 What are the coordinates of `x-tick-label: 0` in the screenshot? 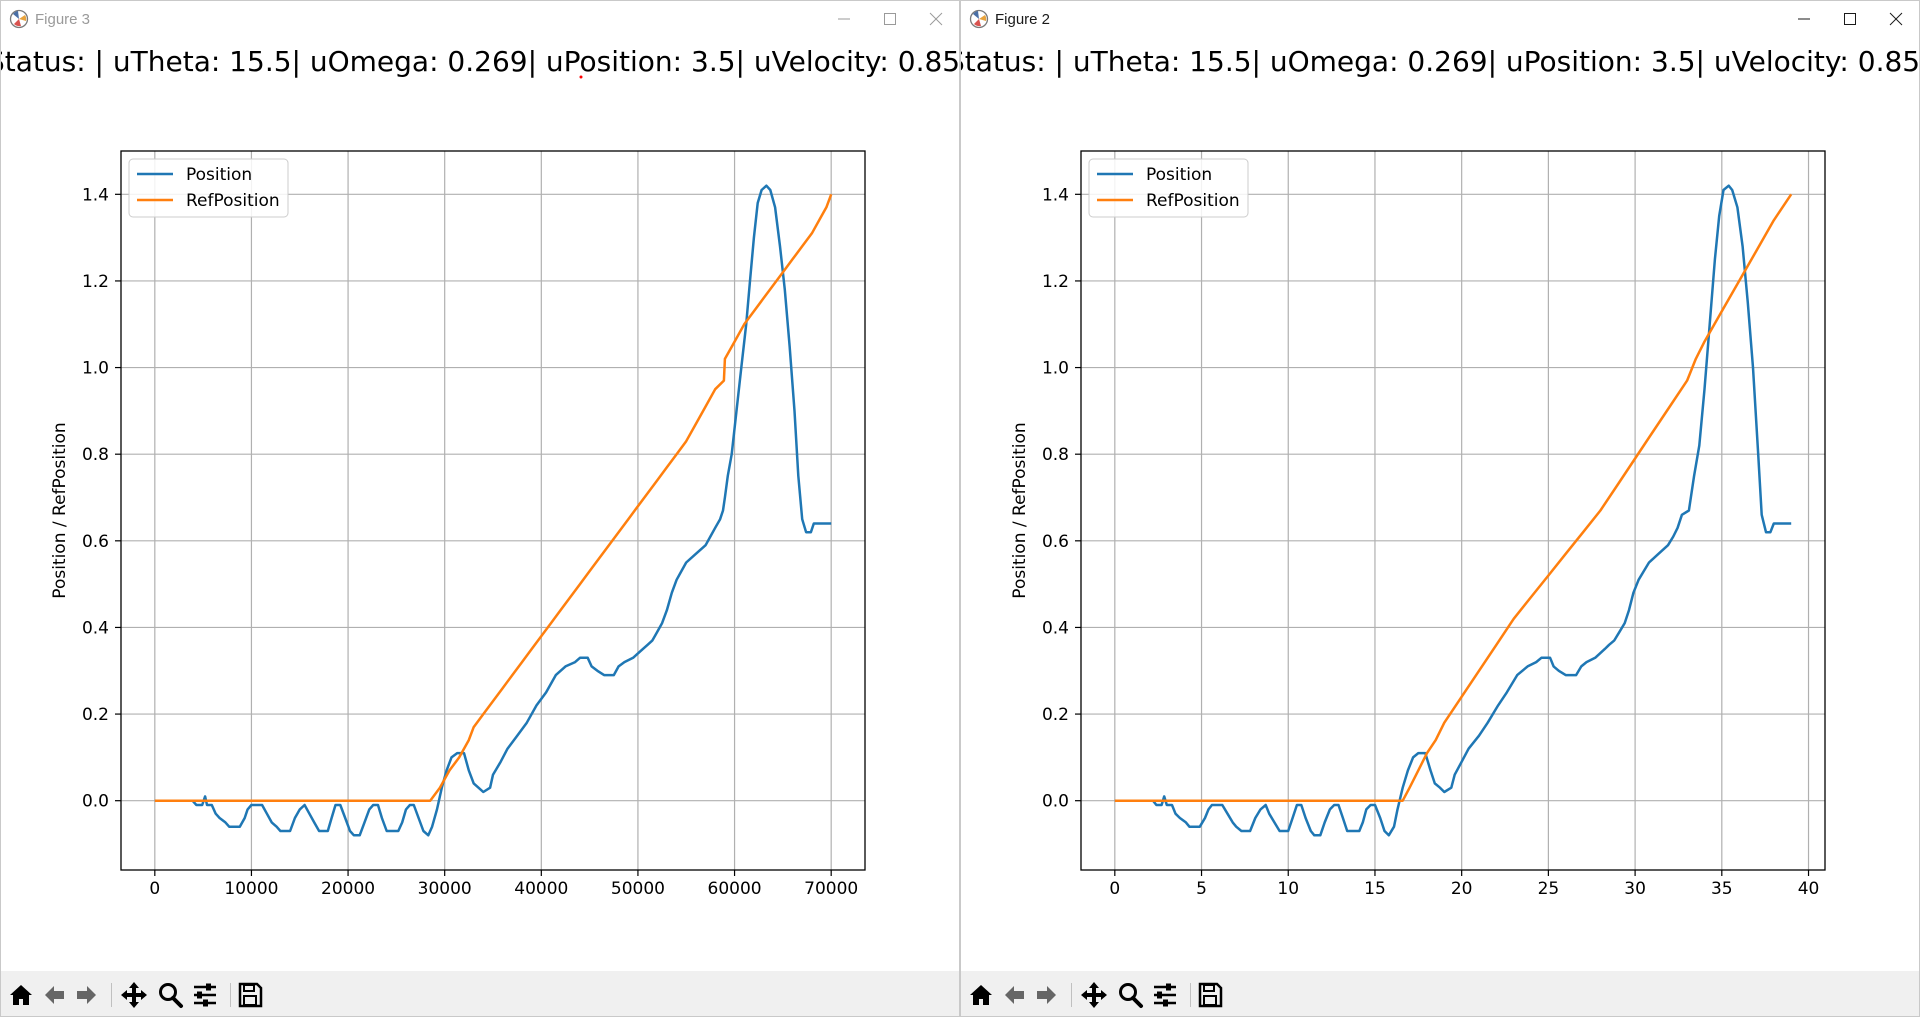 It's located at (154, 889).